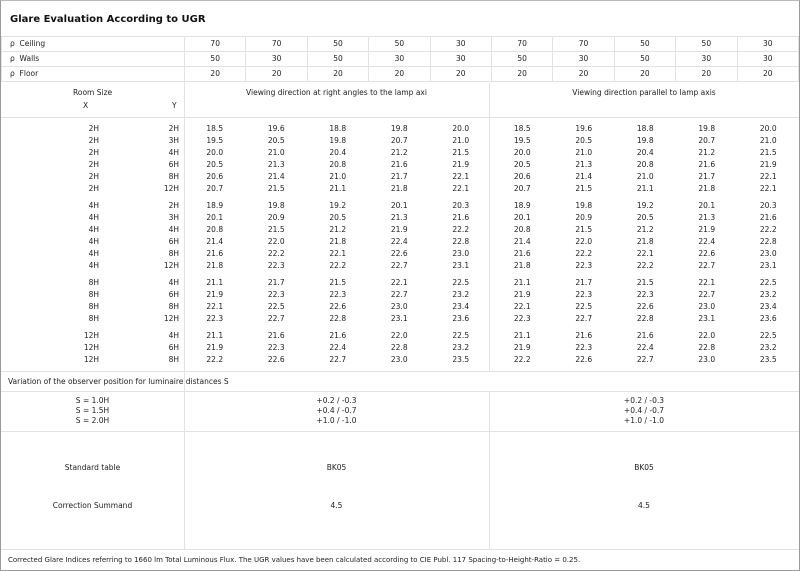 The image size is (800, 571). What do you see at coordinates (171, 188) in the screenshot?
I see `room-y: 12H` at bounding box center [171, 188].